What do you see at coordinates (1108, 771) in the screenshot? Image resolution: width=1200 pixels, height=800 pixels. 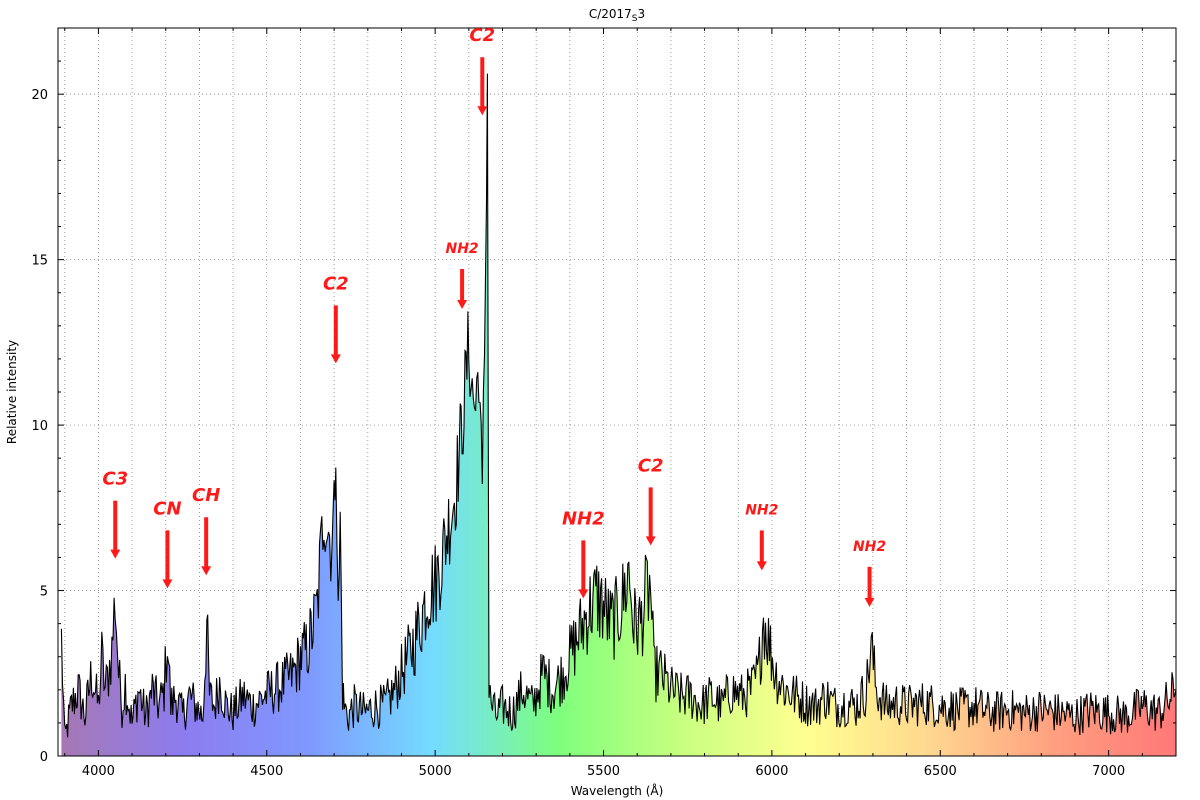 I see `x-tick-label: 7000` at bounding box center [1108, 771].